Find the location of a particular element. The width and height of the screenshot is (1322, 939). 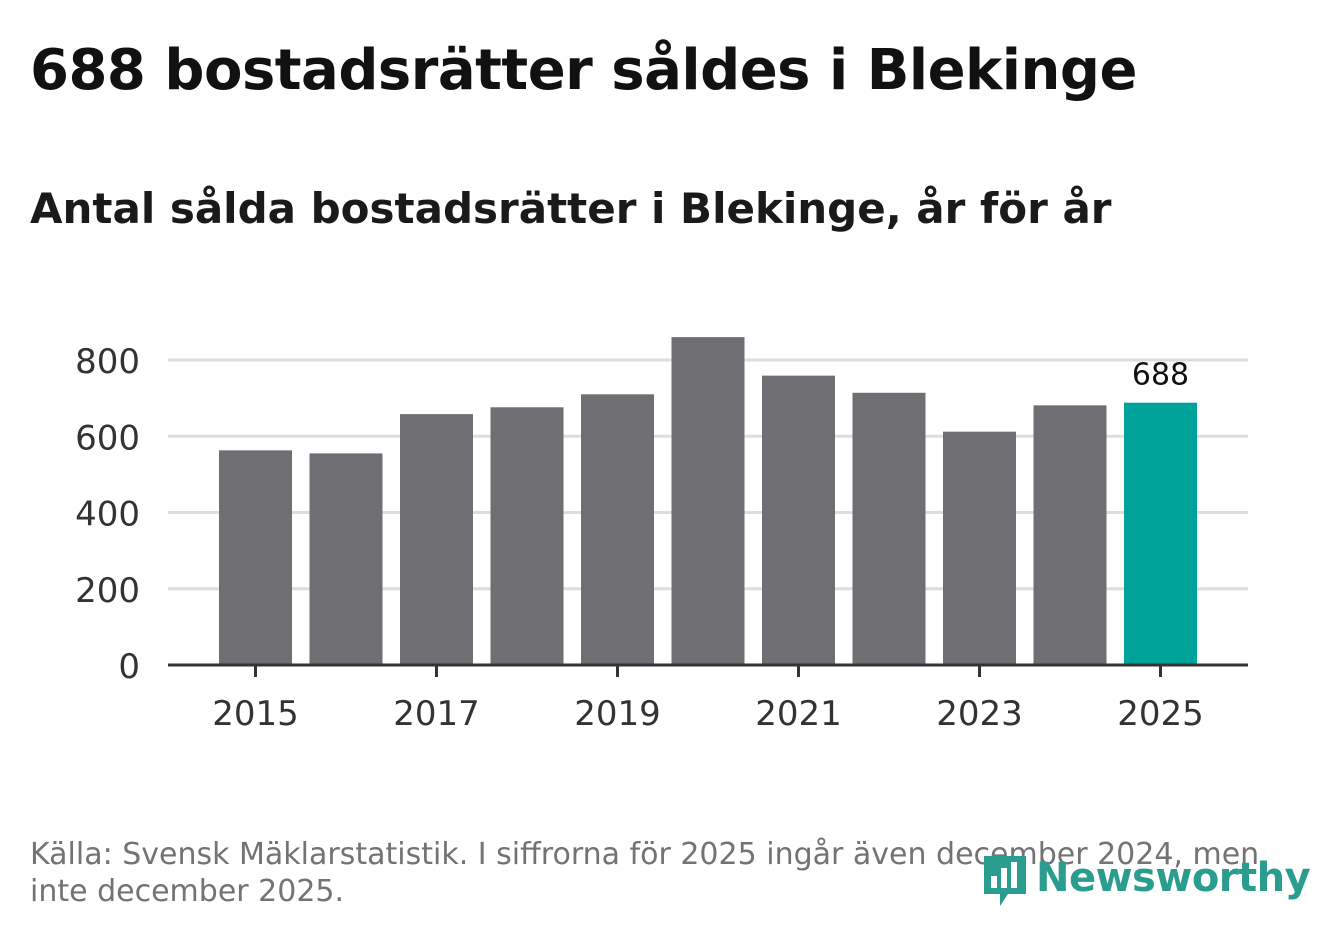

chart-title: 688 bostadsrätter såldes i Blekinge is located at coordinates (583, 70).